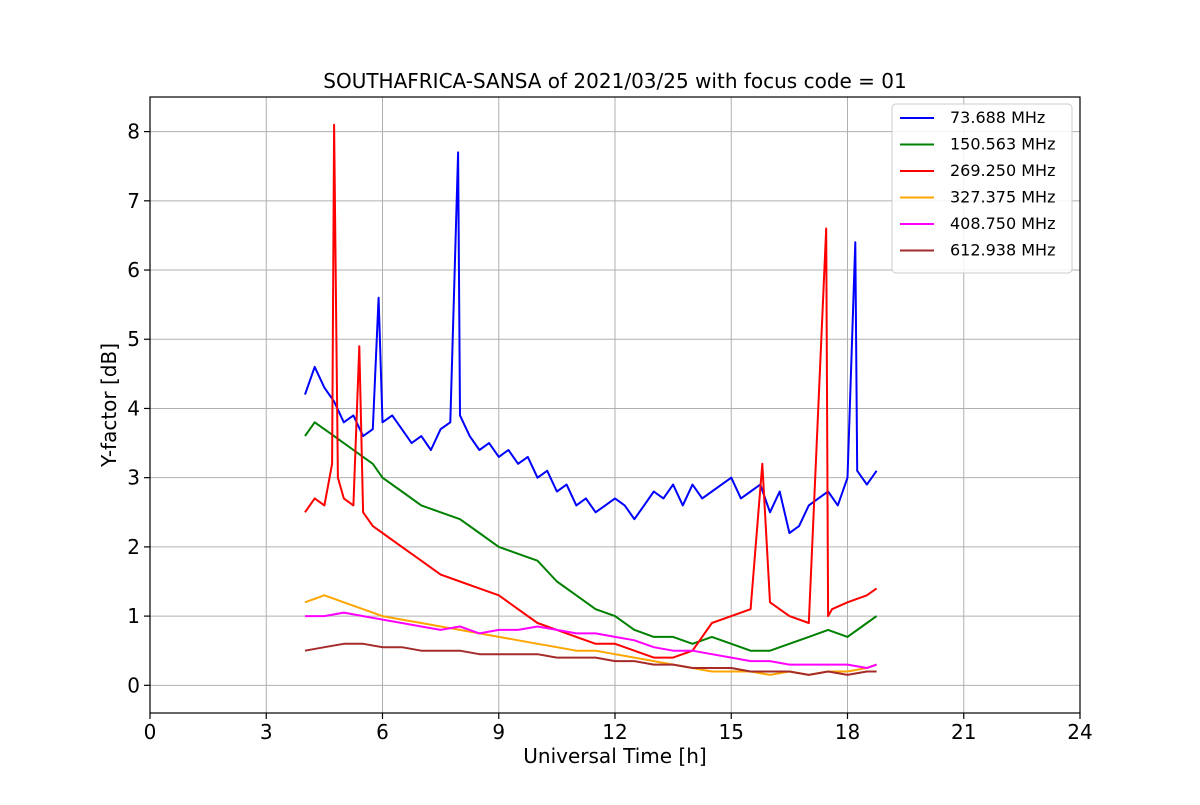  Describe the element at coordinates (1002, 144) in the screenshot. I see `legend-label: 150.563 MHz` at that location.